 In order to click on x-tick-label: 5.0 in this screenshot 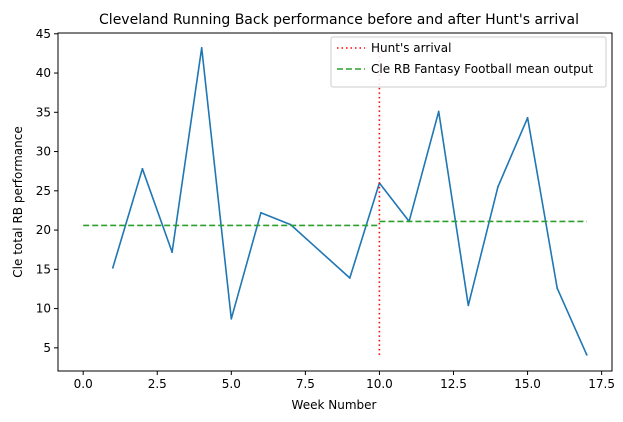, I will do `click(231, 384)`.